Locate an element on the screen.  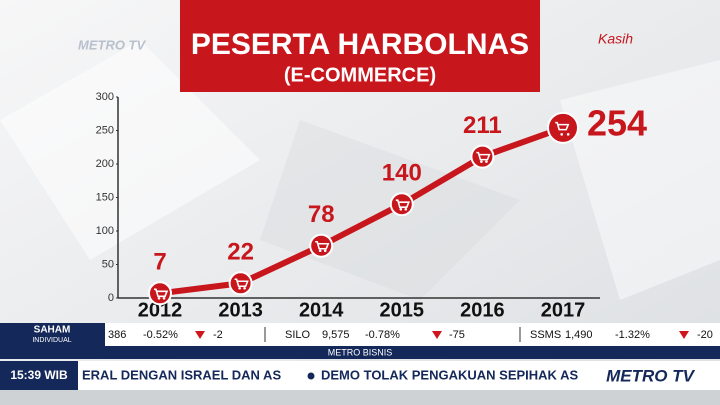
time: 15:39 WIB is located at coordinates (39, 375).